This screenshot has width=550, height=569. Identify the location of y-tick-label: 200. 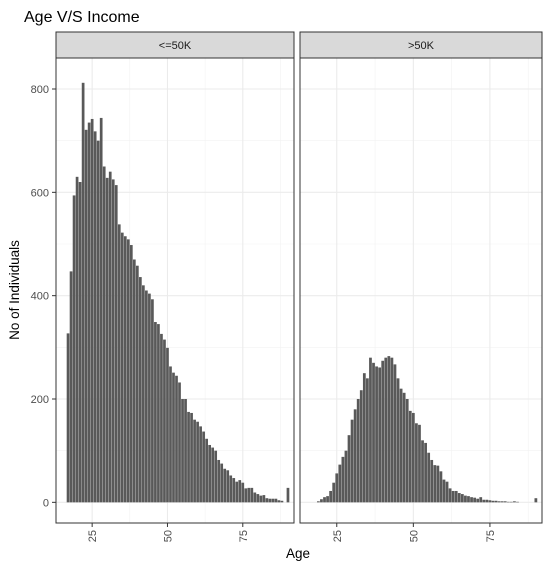
(40, 400).